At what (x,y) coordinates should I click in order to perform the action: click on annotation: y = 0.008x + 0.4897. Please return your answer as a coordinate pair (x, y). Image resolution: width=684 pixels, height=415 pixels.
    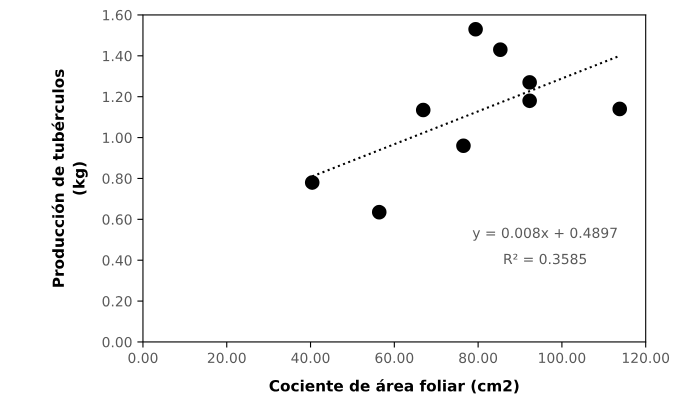
    Looking at the image, I should click on (544, 234).